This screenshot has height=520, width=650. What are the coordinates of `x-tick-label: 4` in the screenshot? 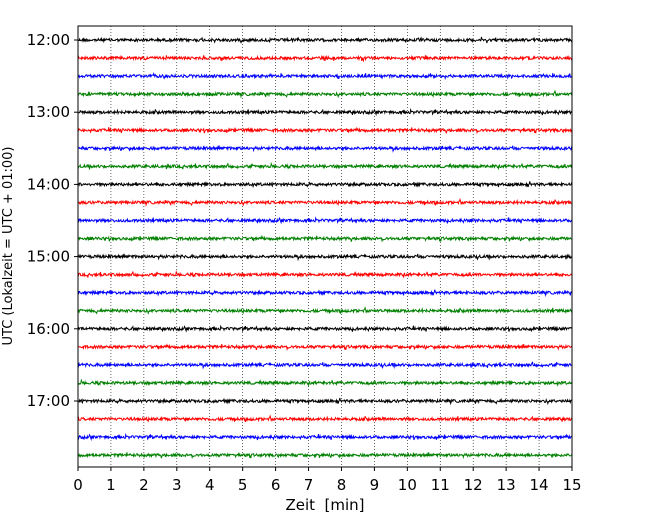 It's located at (210, 485).